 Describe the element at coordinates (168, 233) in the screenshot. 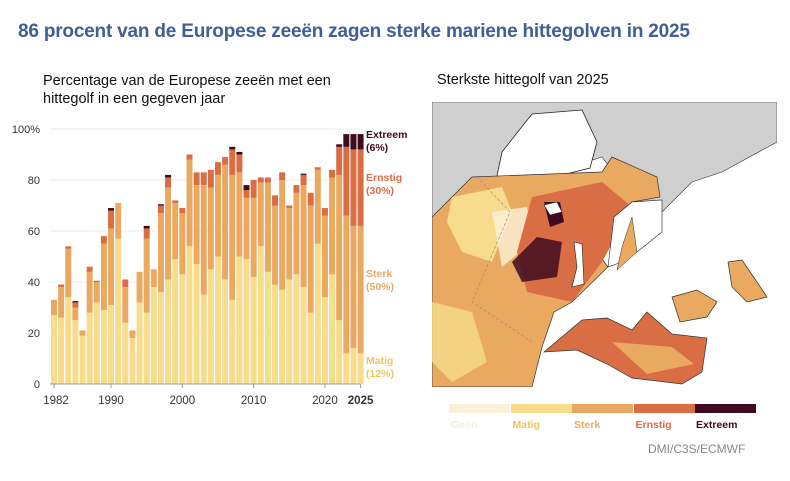

I see `bar-sterk-1998` at that location.